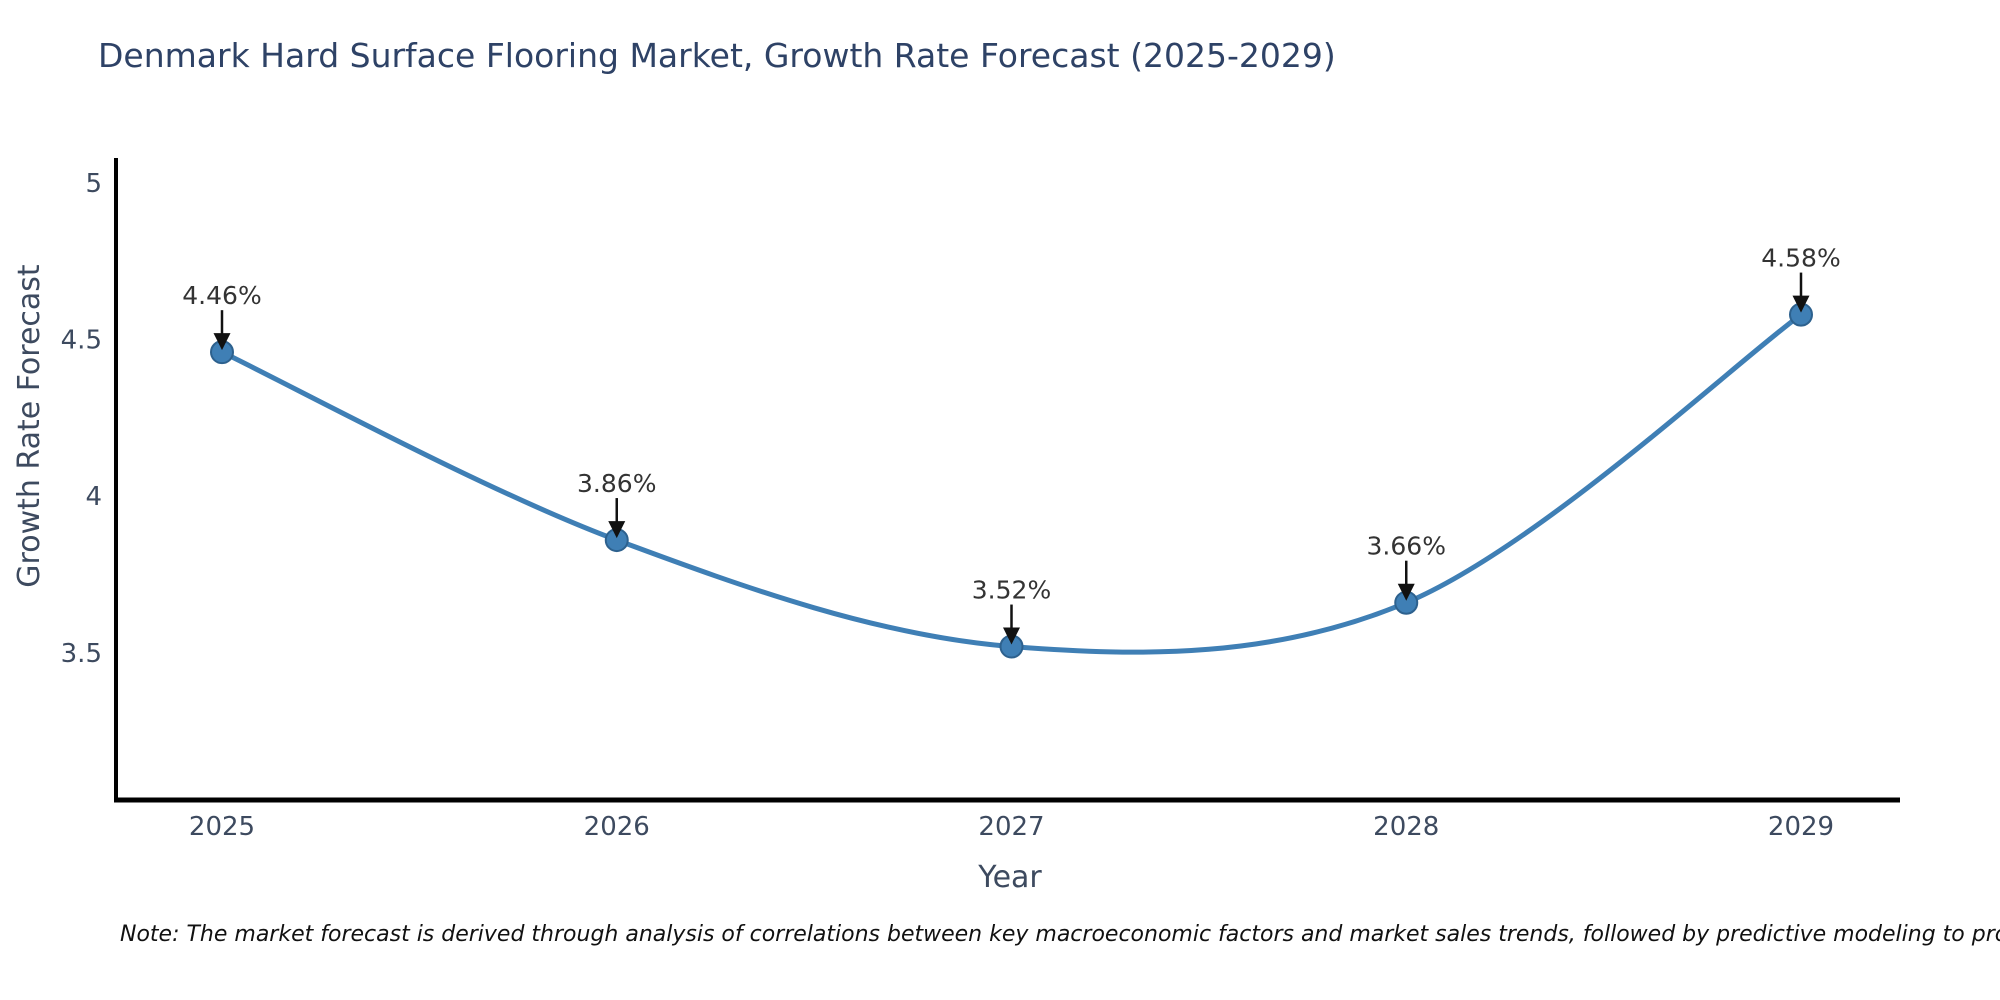  What do you see at coordinates (93, 184) in the screenshot?
I see `y-tick-label: 5` at bounding box center [93, 184].